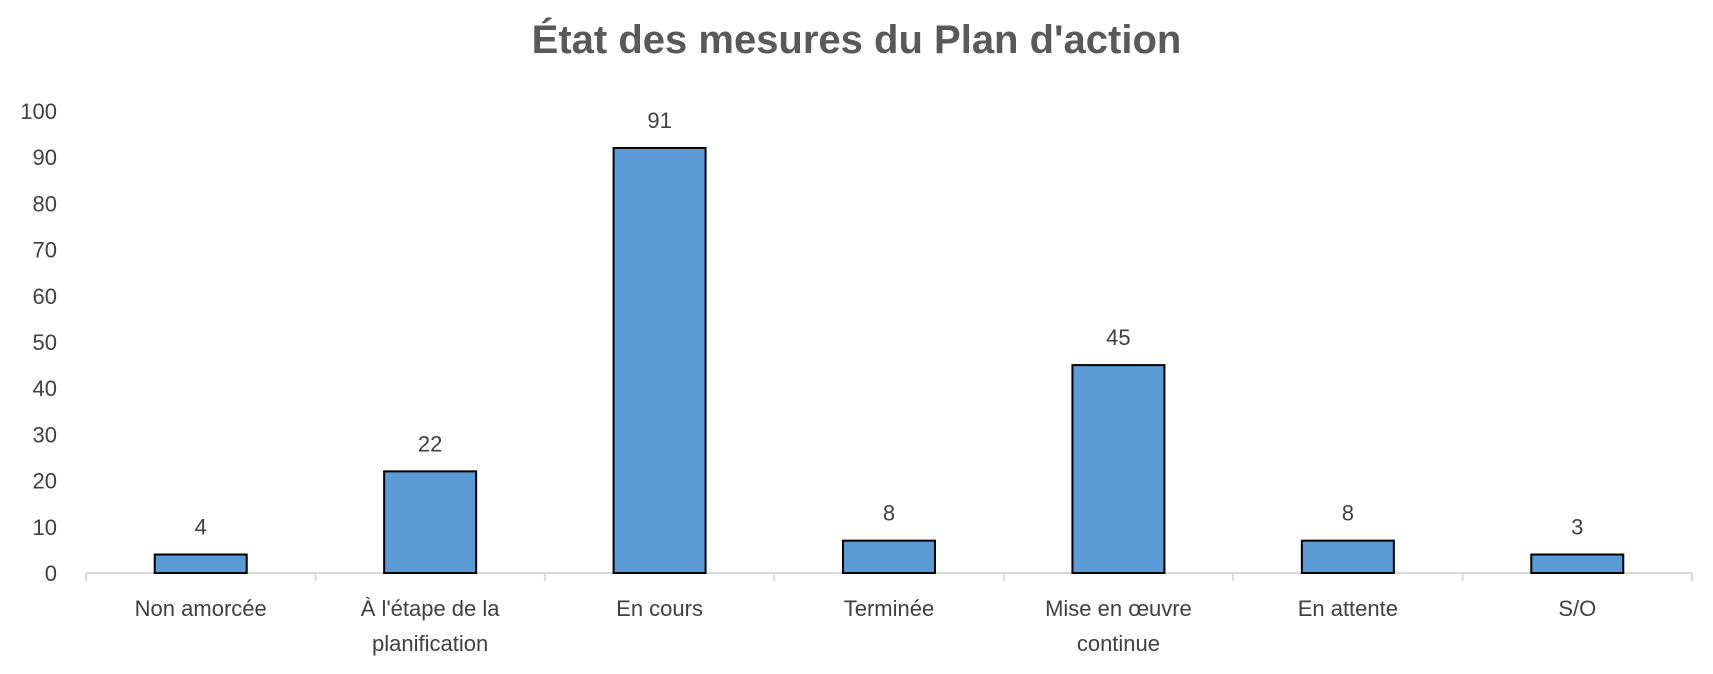 This screenshot has width=1713, height=674. I want to click on y-tick-label: 70, so click(45, 250).